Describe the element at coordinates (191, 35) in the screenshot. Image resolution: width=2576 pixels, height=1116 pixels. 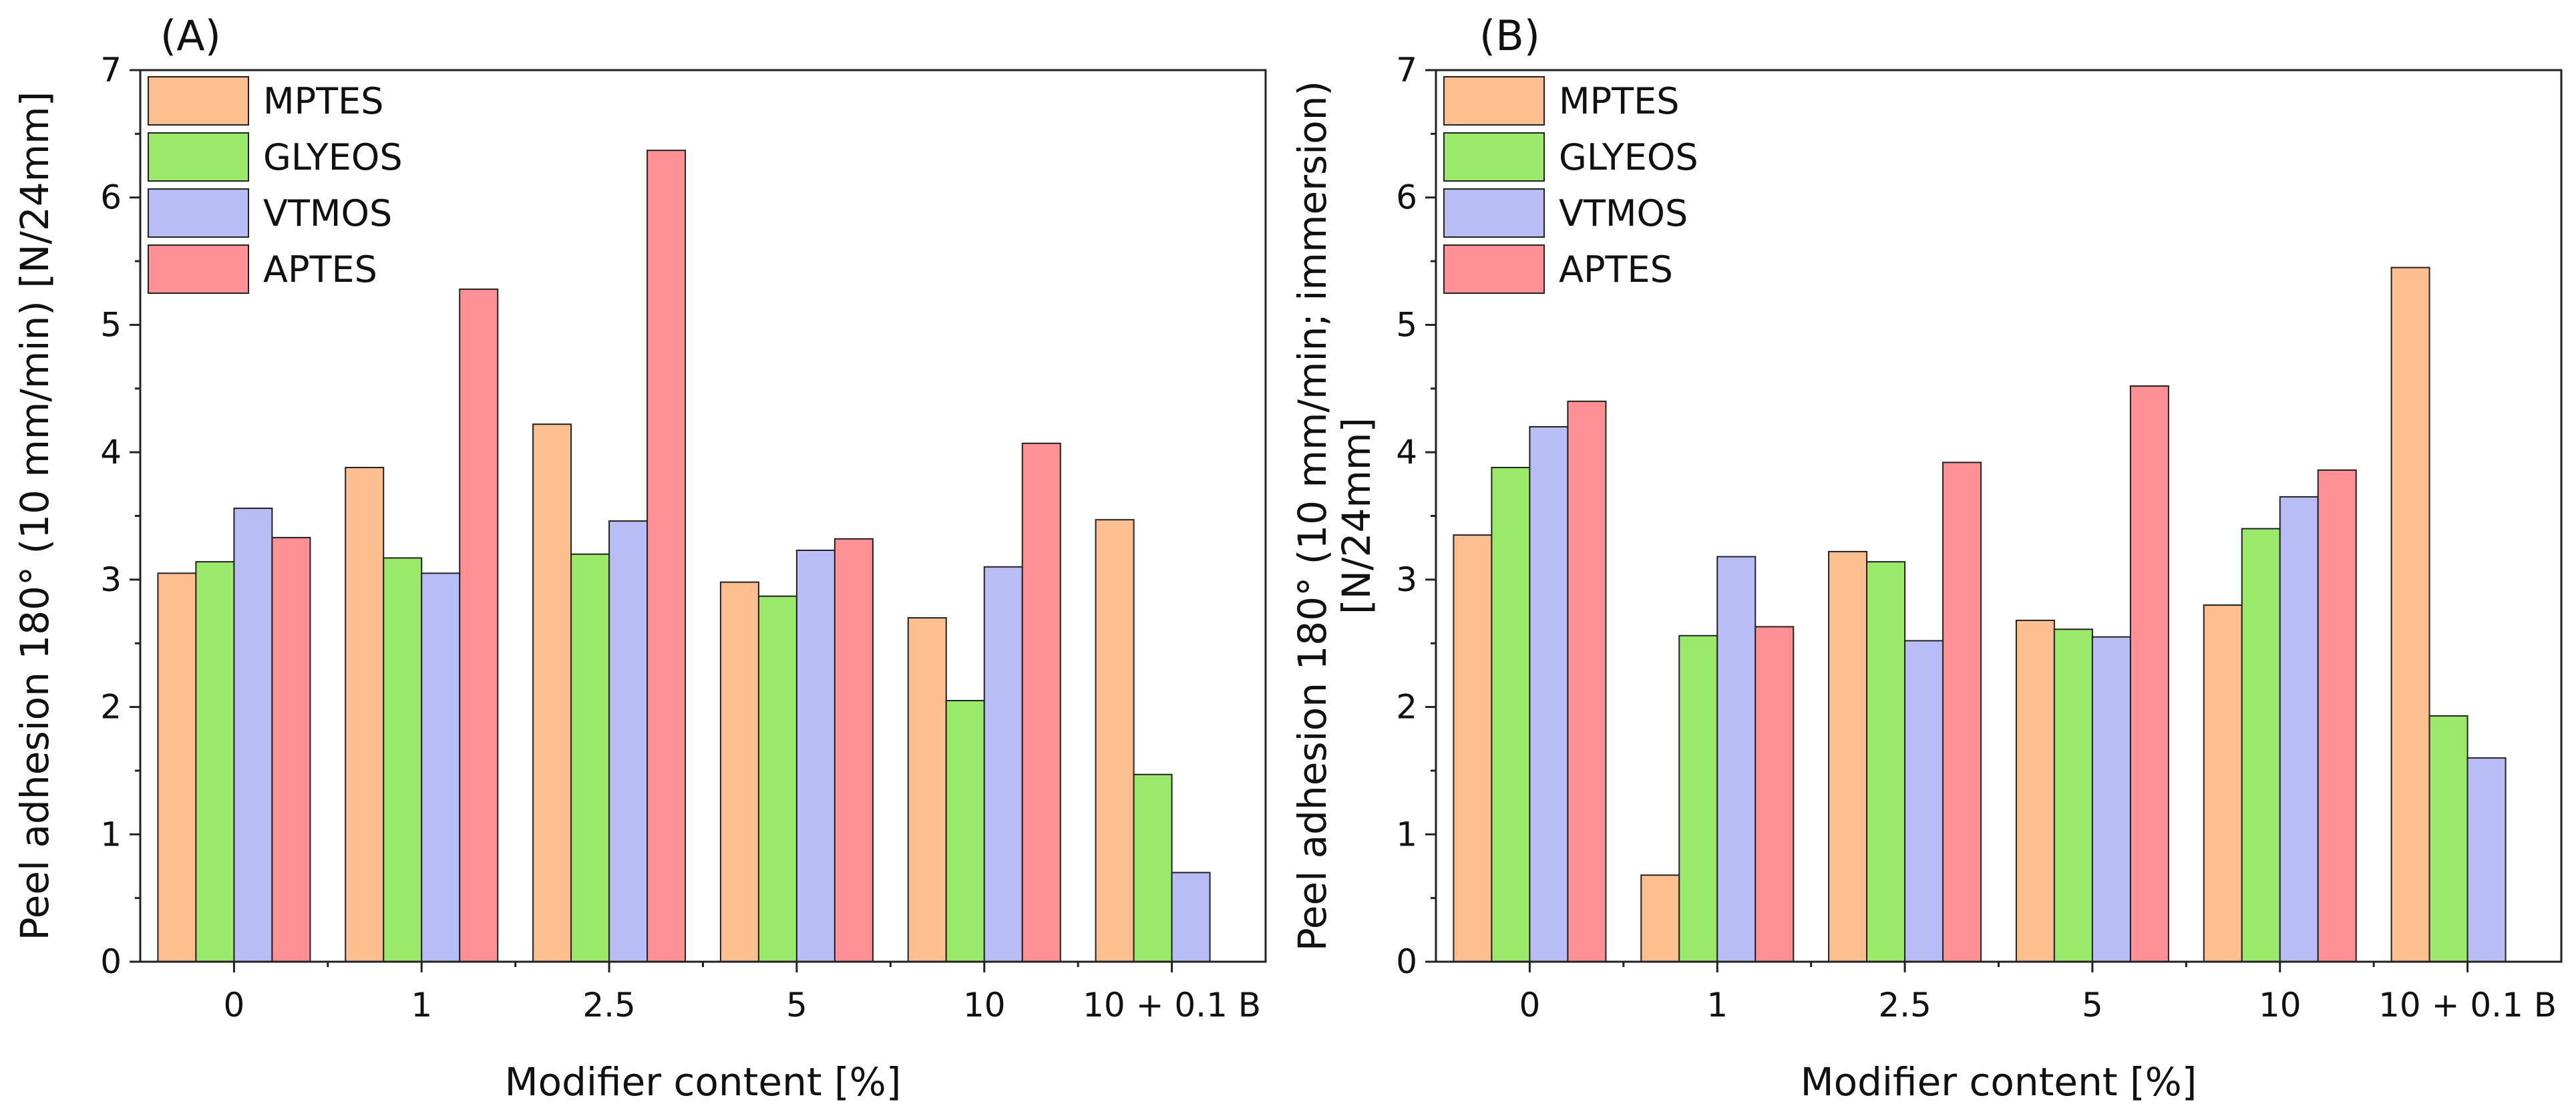
I see `panel-label: (A)` at that location.